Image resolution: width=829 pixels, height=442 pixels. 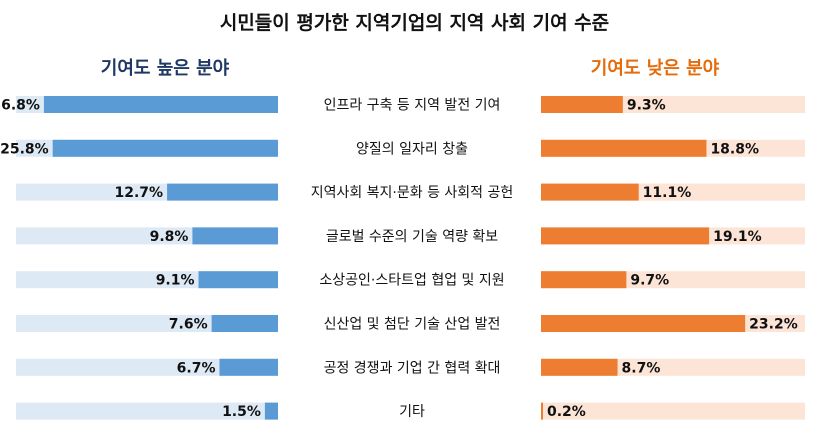 What do you see at coordinates (734, 149) in the screenshot?
I see `right-value-label: 18.8%` at bounding box center [734, 149].